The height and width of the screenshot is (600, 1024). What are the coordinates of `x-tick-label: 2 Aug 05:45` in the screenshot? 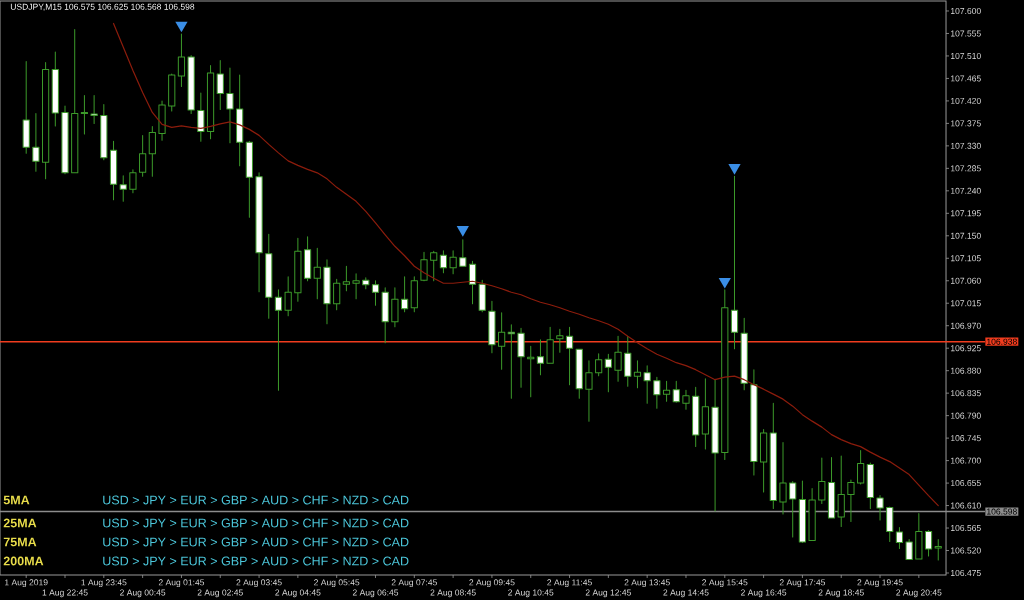 It's located at (337, 583).